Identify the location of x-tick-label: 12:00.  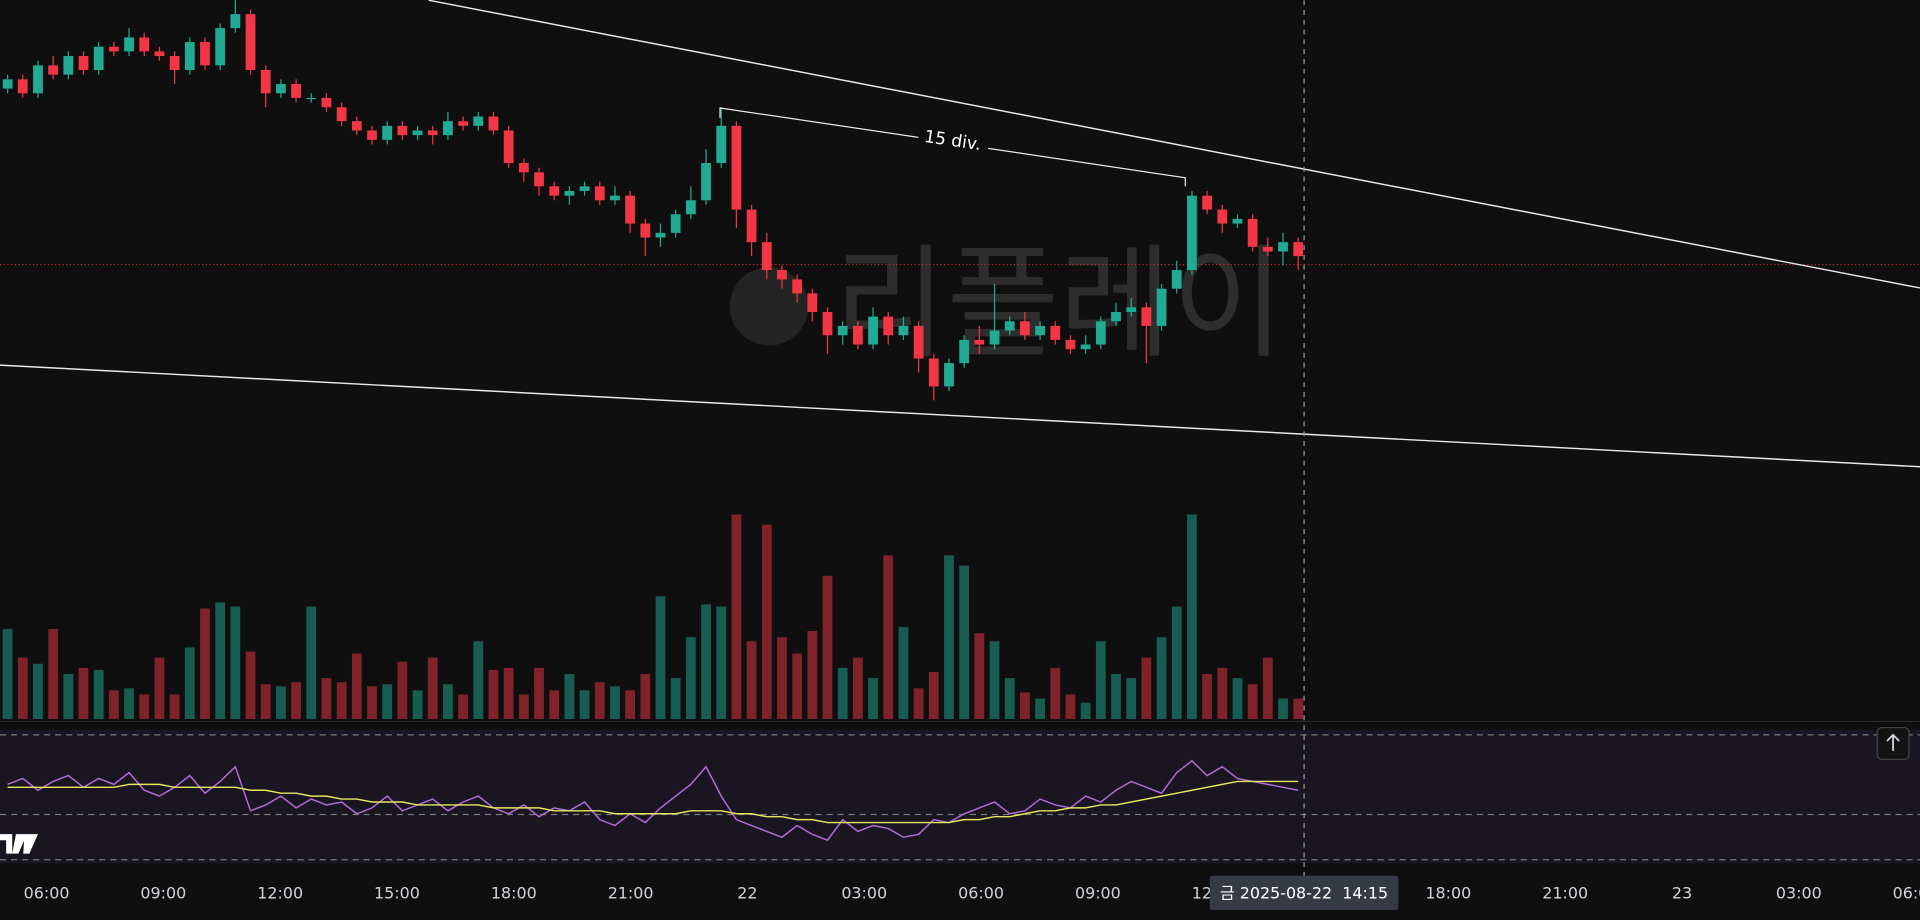
(280, 893).